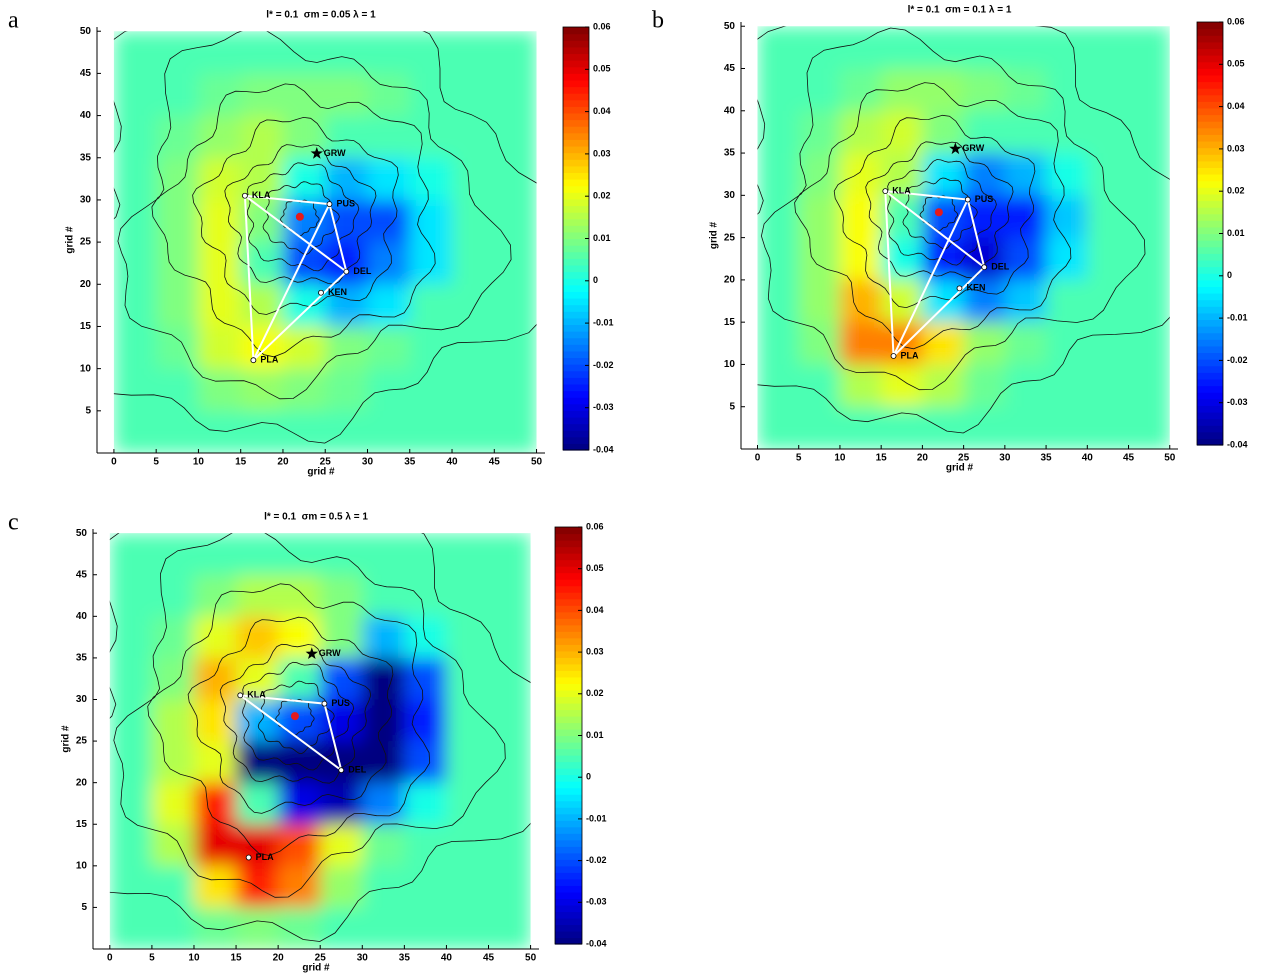 The height and width of the screenshot is (976, 1262). What do you see at coordinates (340, 703) in the screenshot?
I see `station-label: PUS` at bounding box center [340, 703].